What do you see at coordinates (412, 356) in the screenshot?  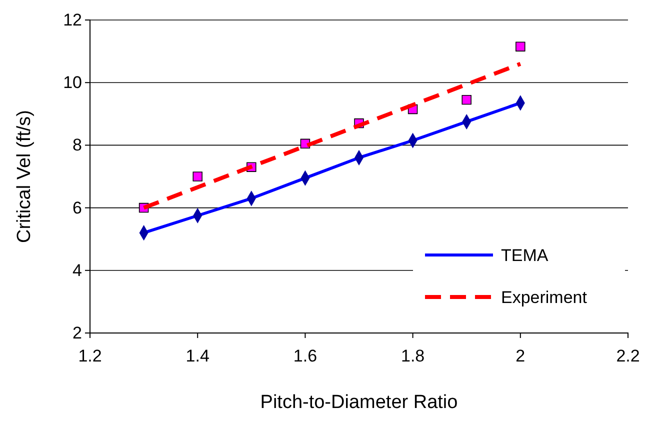 I see `x-tick-label: 1.8` at bounding box center [412, 356].